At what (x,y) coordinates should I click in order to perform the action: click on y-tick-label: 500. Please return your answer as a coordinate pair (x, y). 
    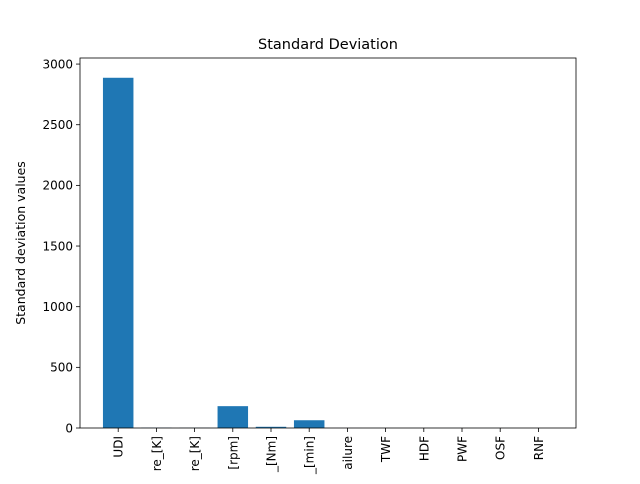
    Looking at the image, I should click on (61, 368).